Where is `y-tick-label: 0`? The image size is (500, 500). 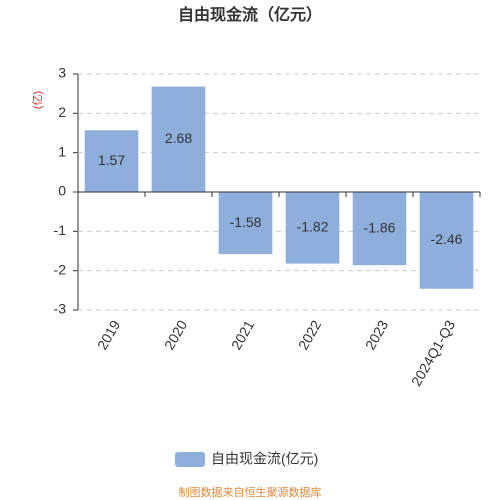
y-tick-label: 0 is located at coordinates (62, 191).